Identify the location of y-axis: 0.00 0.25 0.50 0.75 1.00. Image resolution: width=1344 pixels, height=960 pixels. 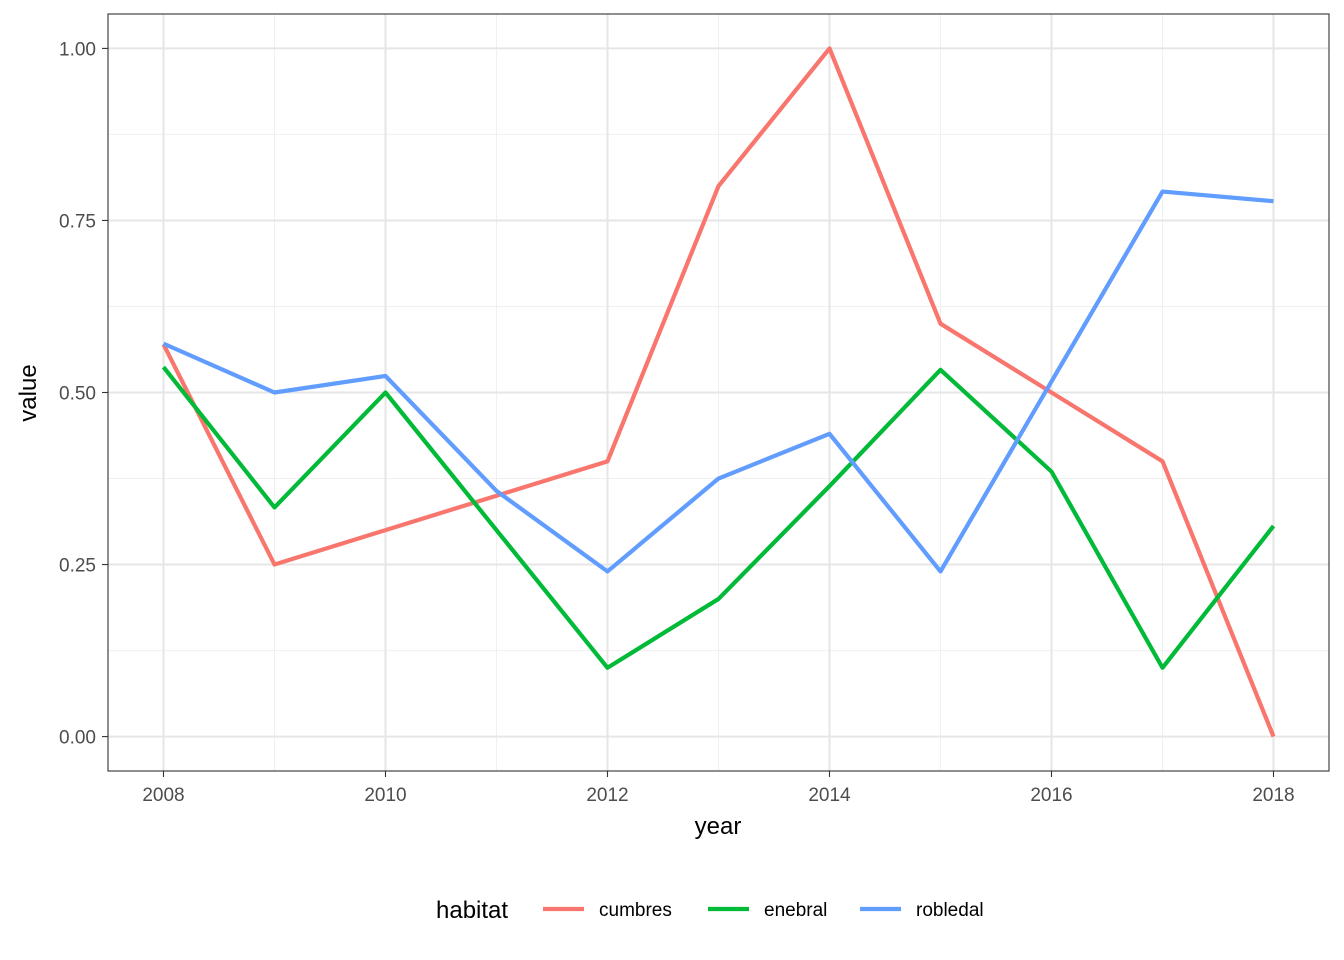
(83, 394).